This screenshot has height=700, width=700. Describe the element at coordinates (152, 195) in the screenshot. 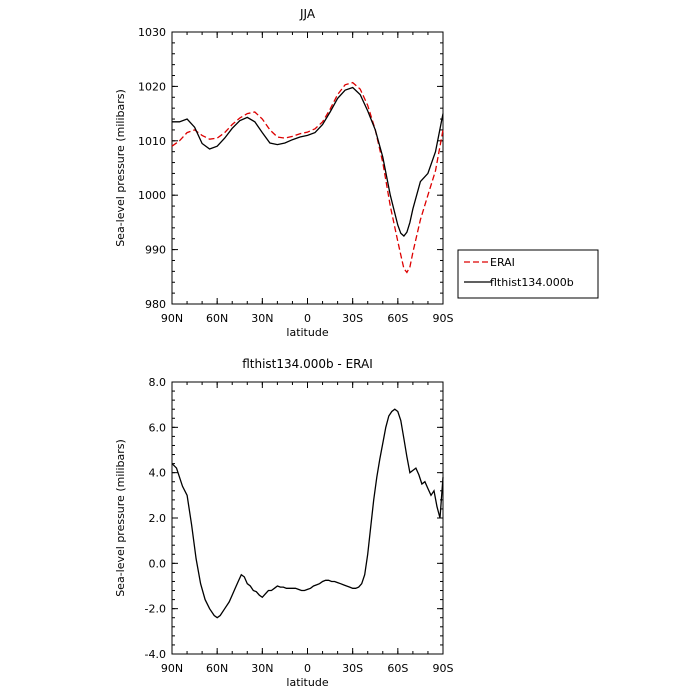

I see `y-tick-label: 1000` at that location.